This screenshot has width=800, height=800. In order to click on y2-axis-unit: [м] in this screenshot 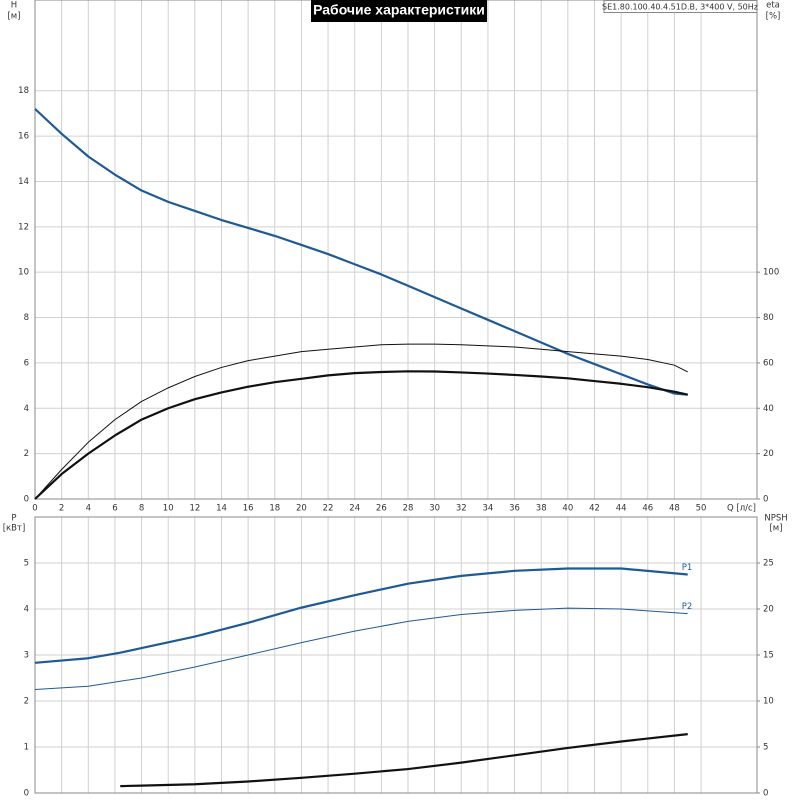, I will do `click(775, 529)`.